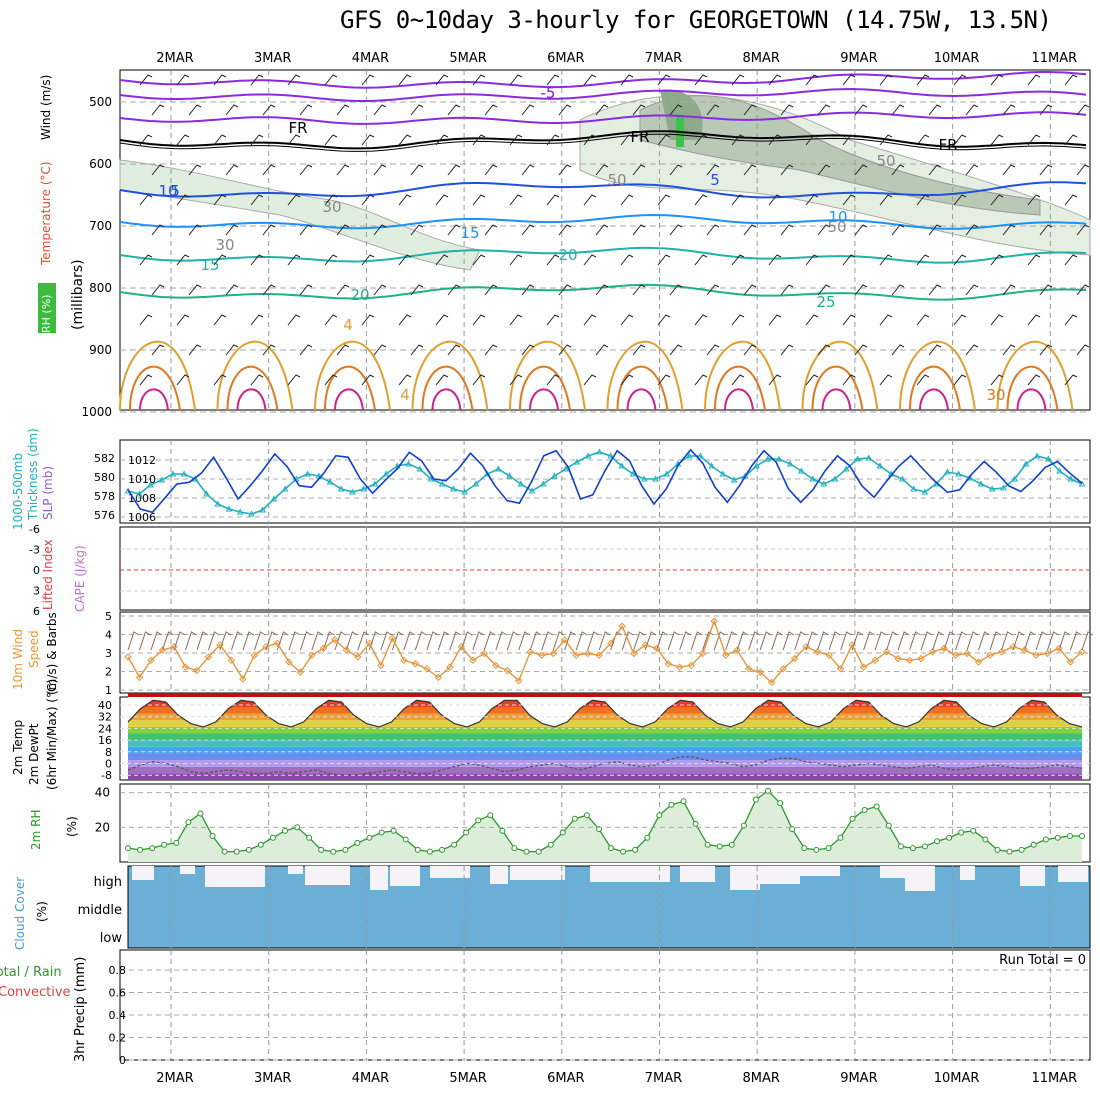 This screenshot has width=1100, height=1100. Describe the element at coordinates (100, 350) in the screenshot. I see `pressure-tick: 900` at that location.